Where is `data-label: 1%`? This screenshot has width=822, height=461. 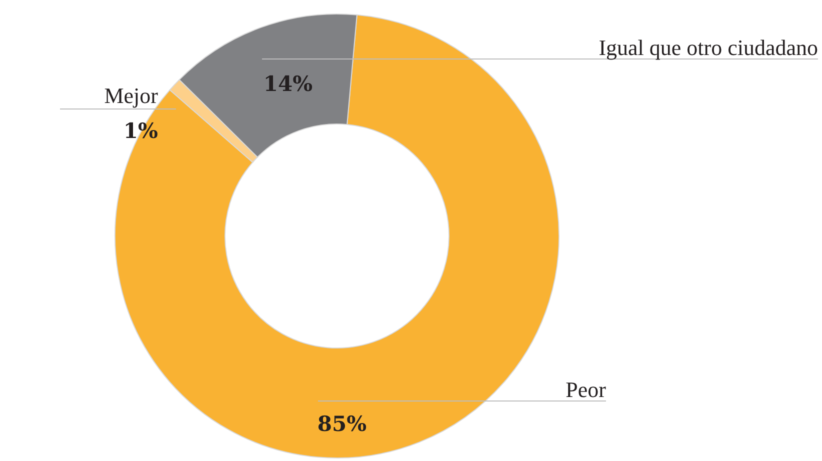
data-label: 1% is located at coordinates (140, 130).